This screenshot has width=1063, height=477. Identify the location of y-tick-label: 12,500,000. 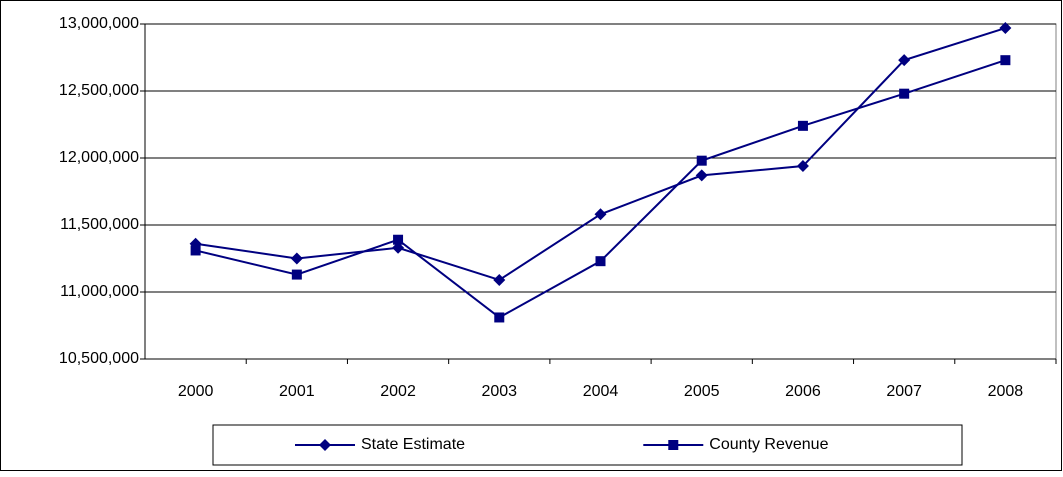
(99, 90).